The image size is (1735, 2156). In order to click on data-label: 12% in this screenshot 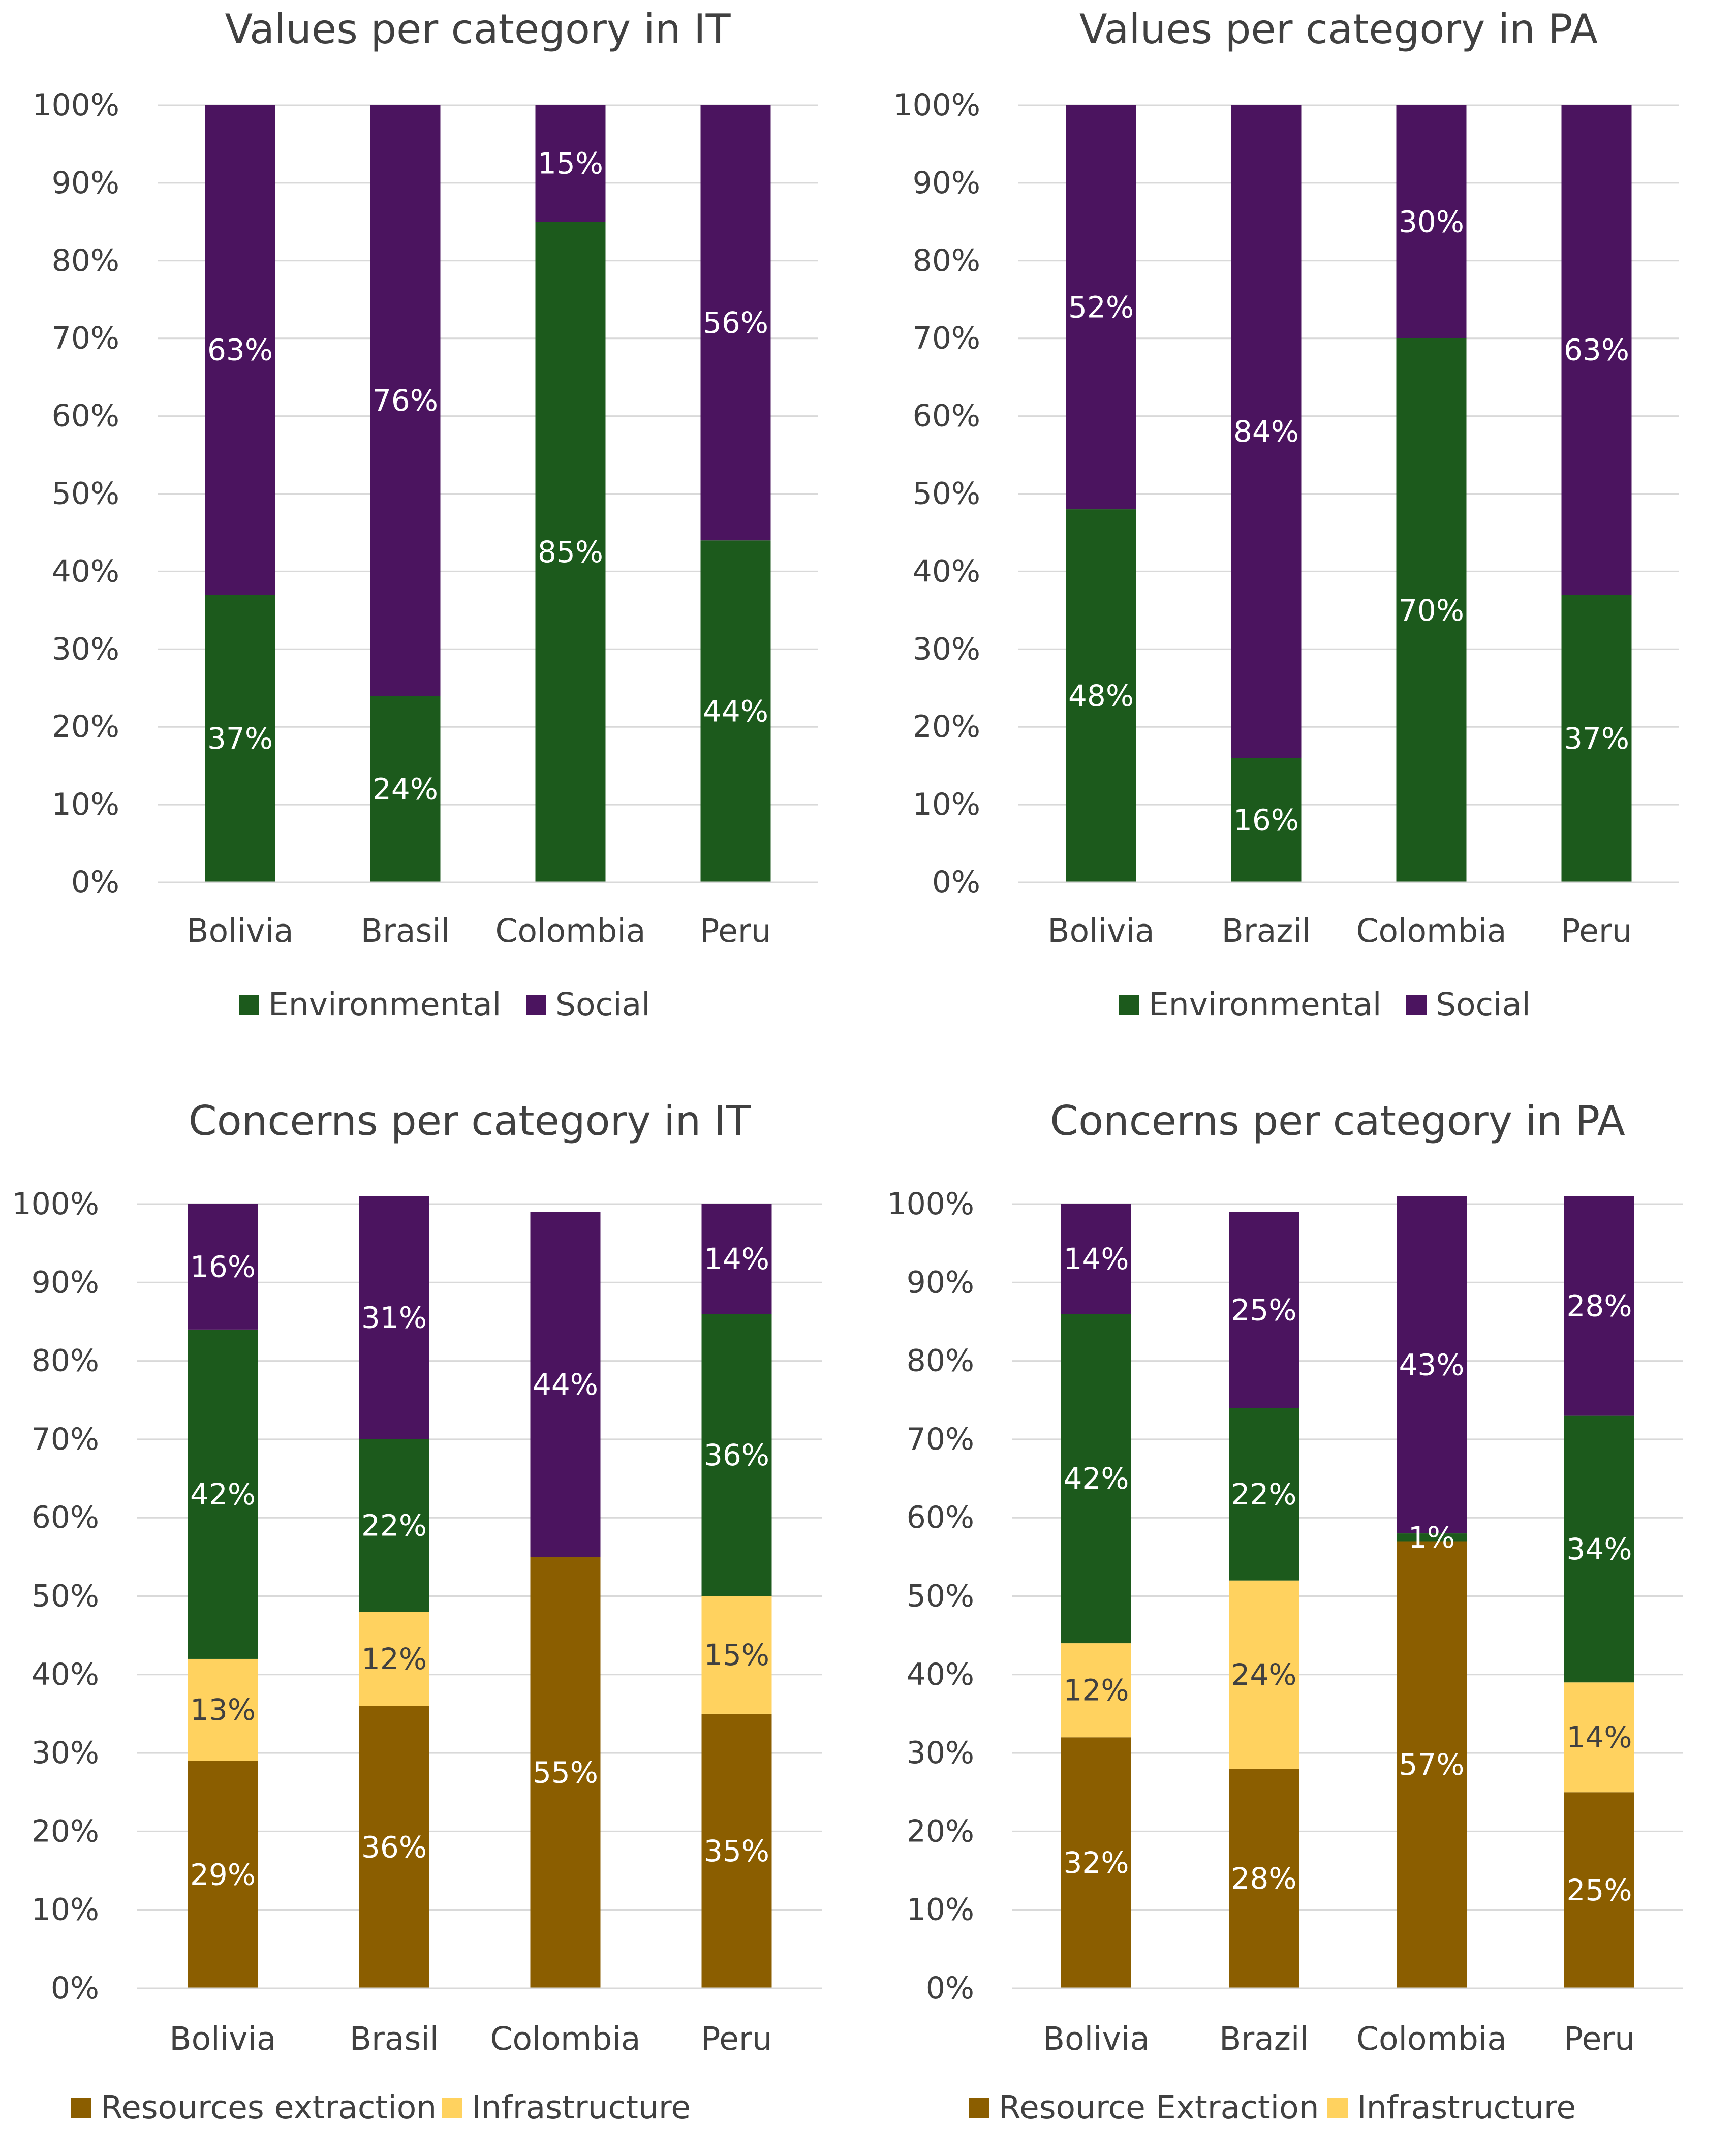, I will do `click(1097, 1690)`.